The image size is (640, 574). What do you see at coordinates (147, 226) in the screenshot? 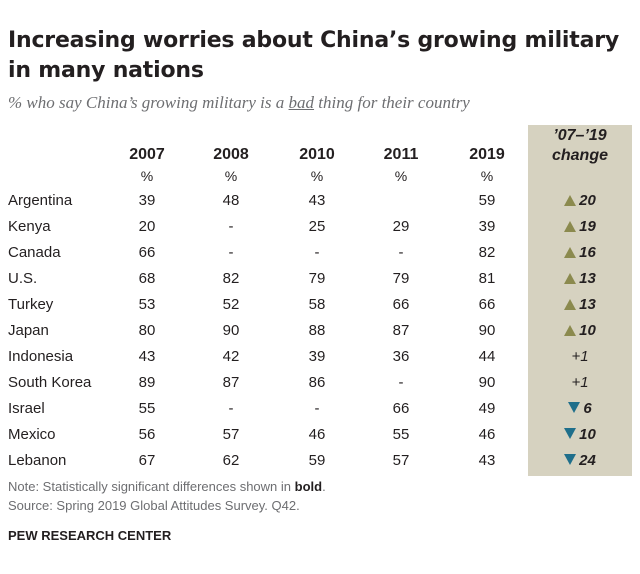
I see `value-cell: 20` at bounding box center [147, 226].